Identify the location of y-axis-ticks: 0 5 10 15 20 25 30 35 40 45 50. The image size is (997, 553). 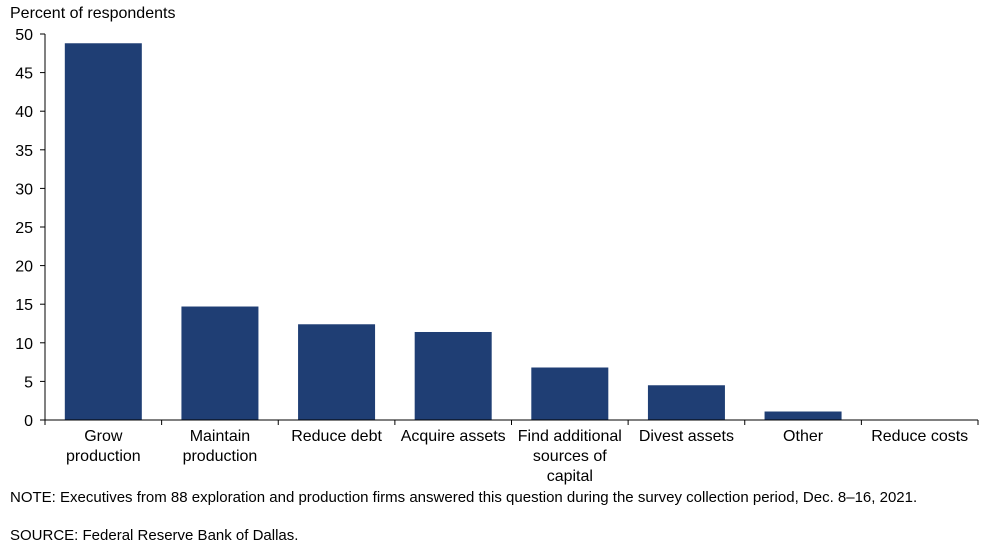
(30, 228).